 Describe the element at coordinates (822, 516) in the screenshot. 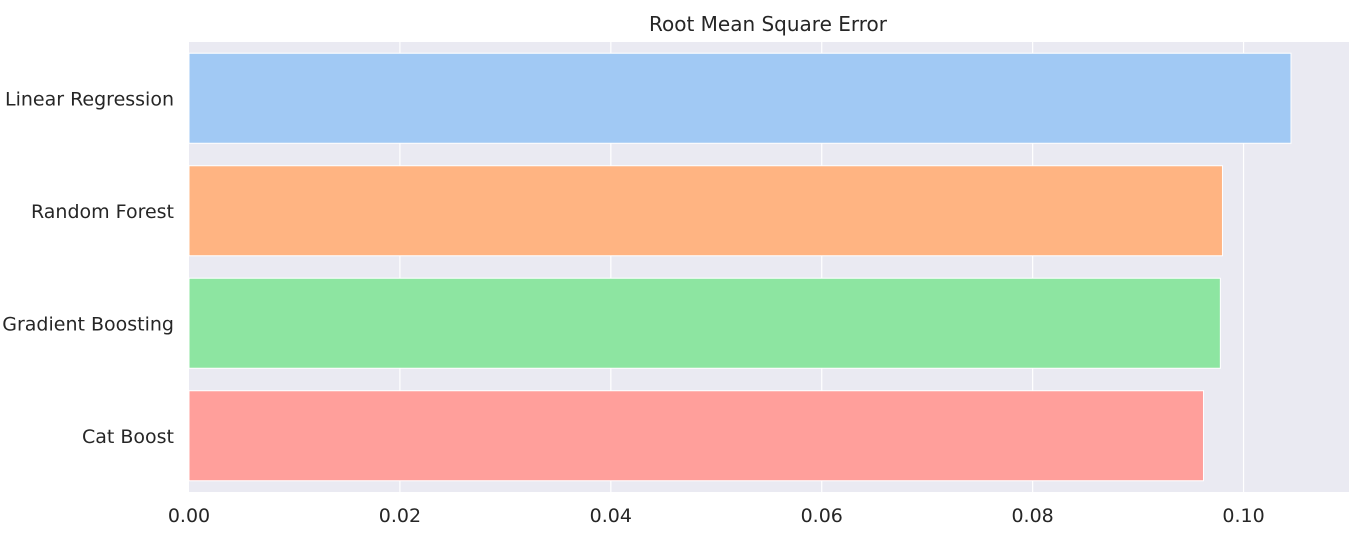

I see `x-tick-label: 0.06` at that location.